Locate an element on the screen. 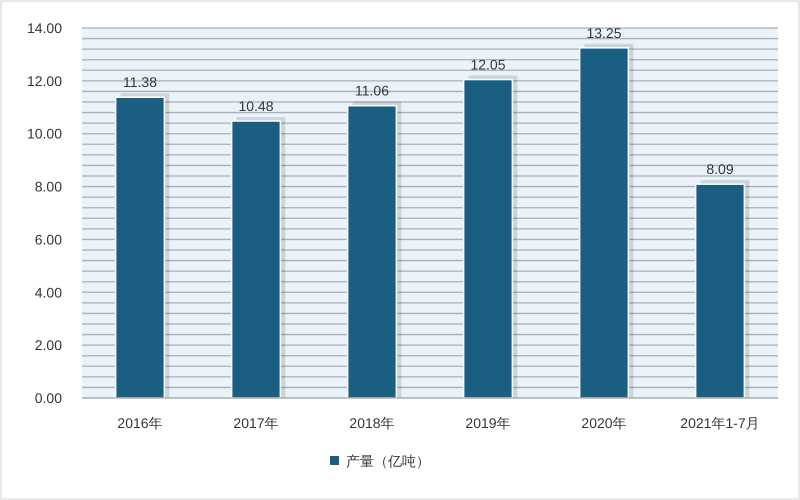 The height and width of the screenshot is (500, 800). y-tick-label: 0.00 is located at coordinates (48, 398).